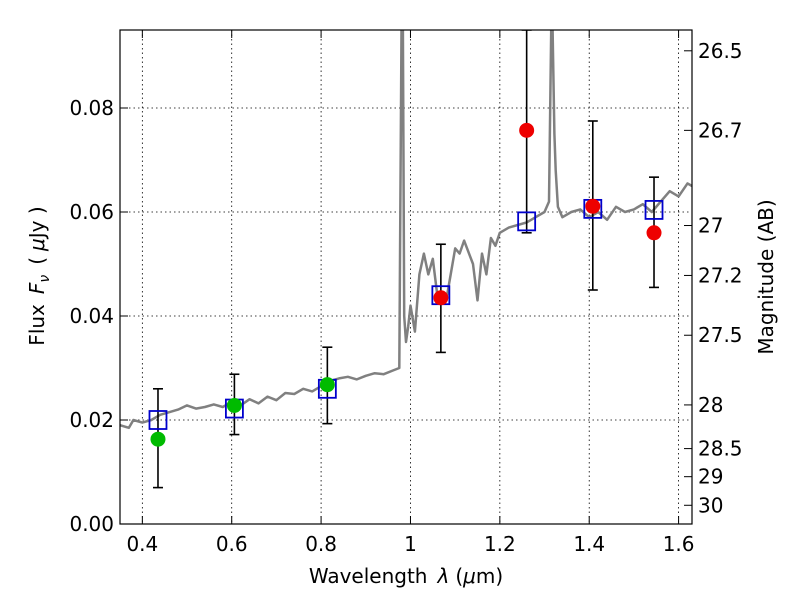 This screenshot has height=600, width=800. What do you see at coordinates (710, 505) in the screenshot?
I see `y2-tick-label: 30` at bounding box center [710, 505].